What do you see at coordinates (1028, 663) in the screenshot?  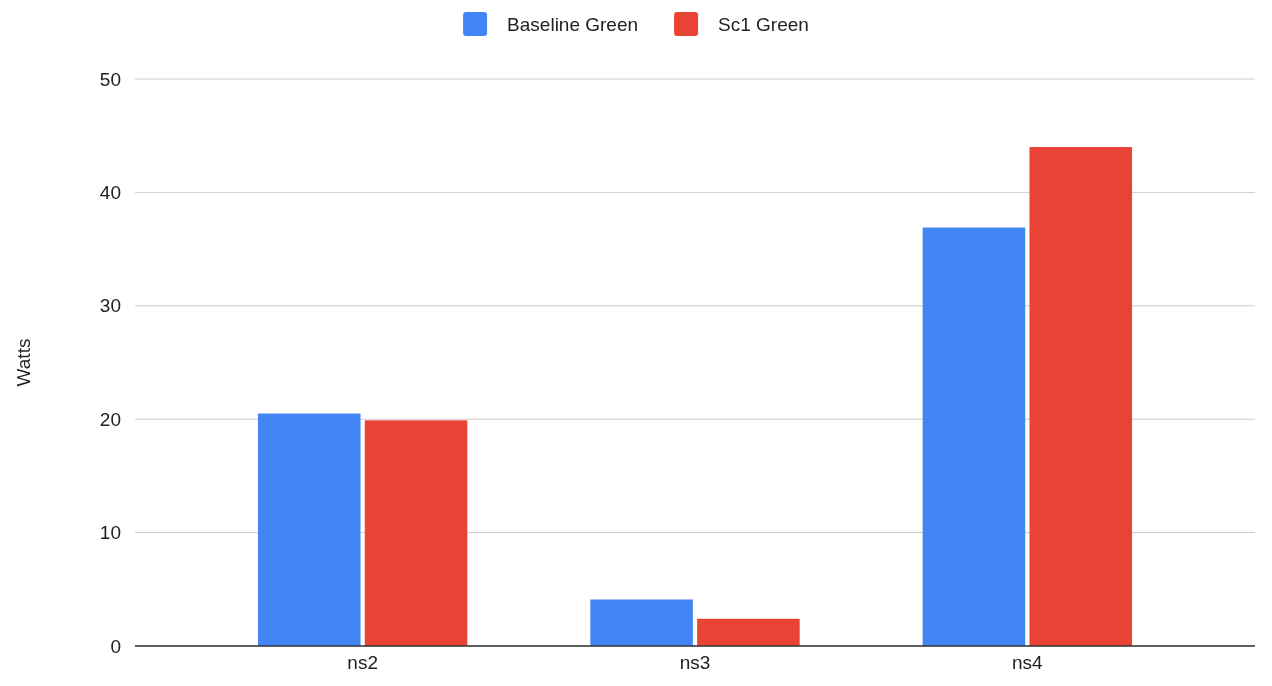 I see `x-tick-label: ns4` at bounding box center [1028, 663].